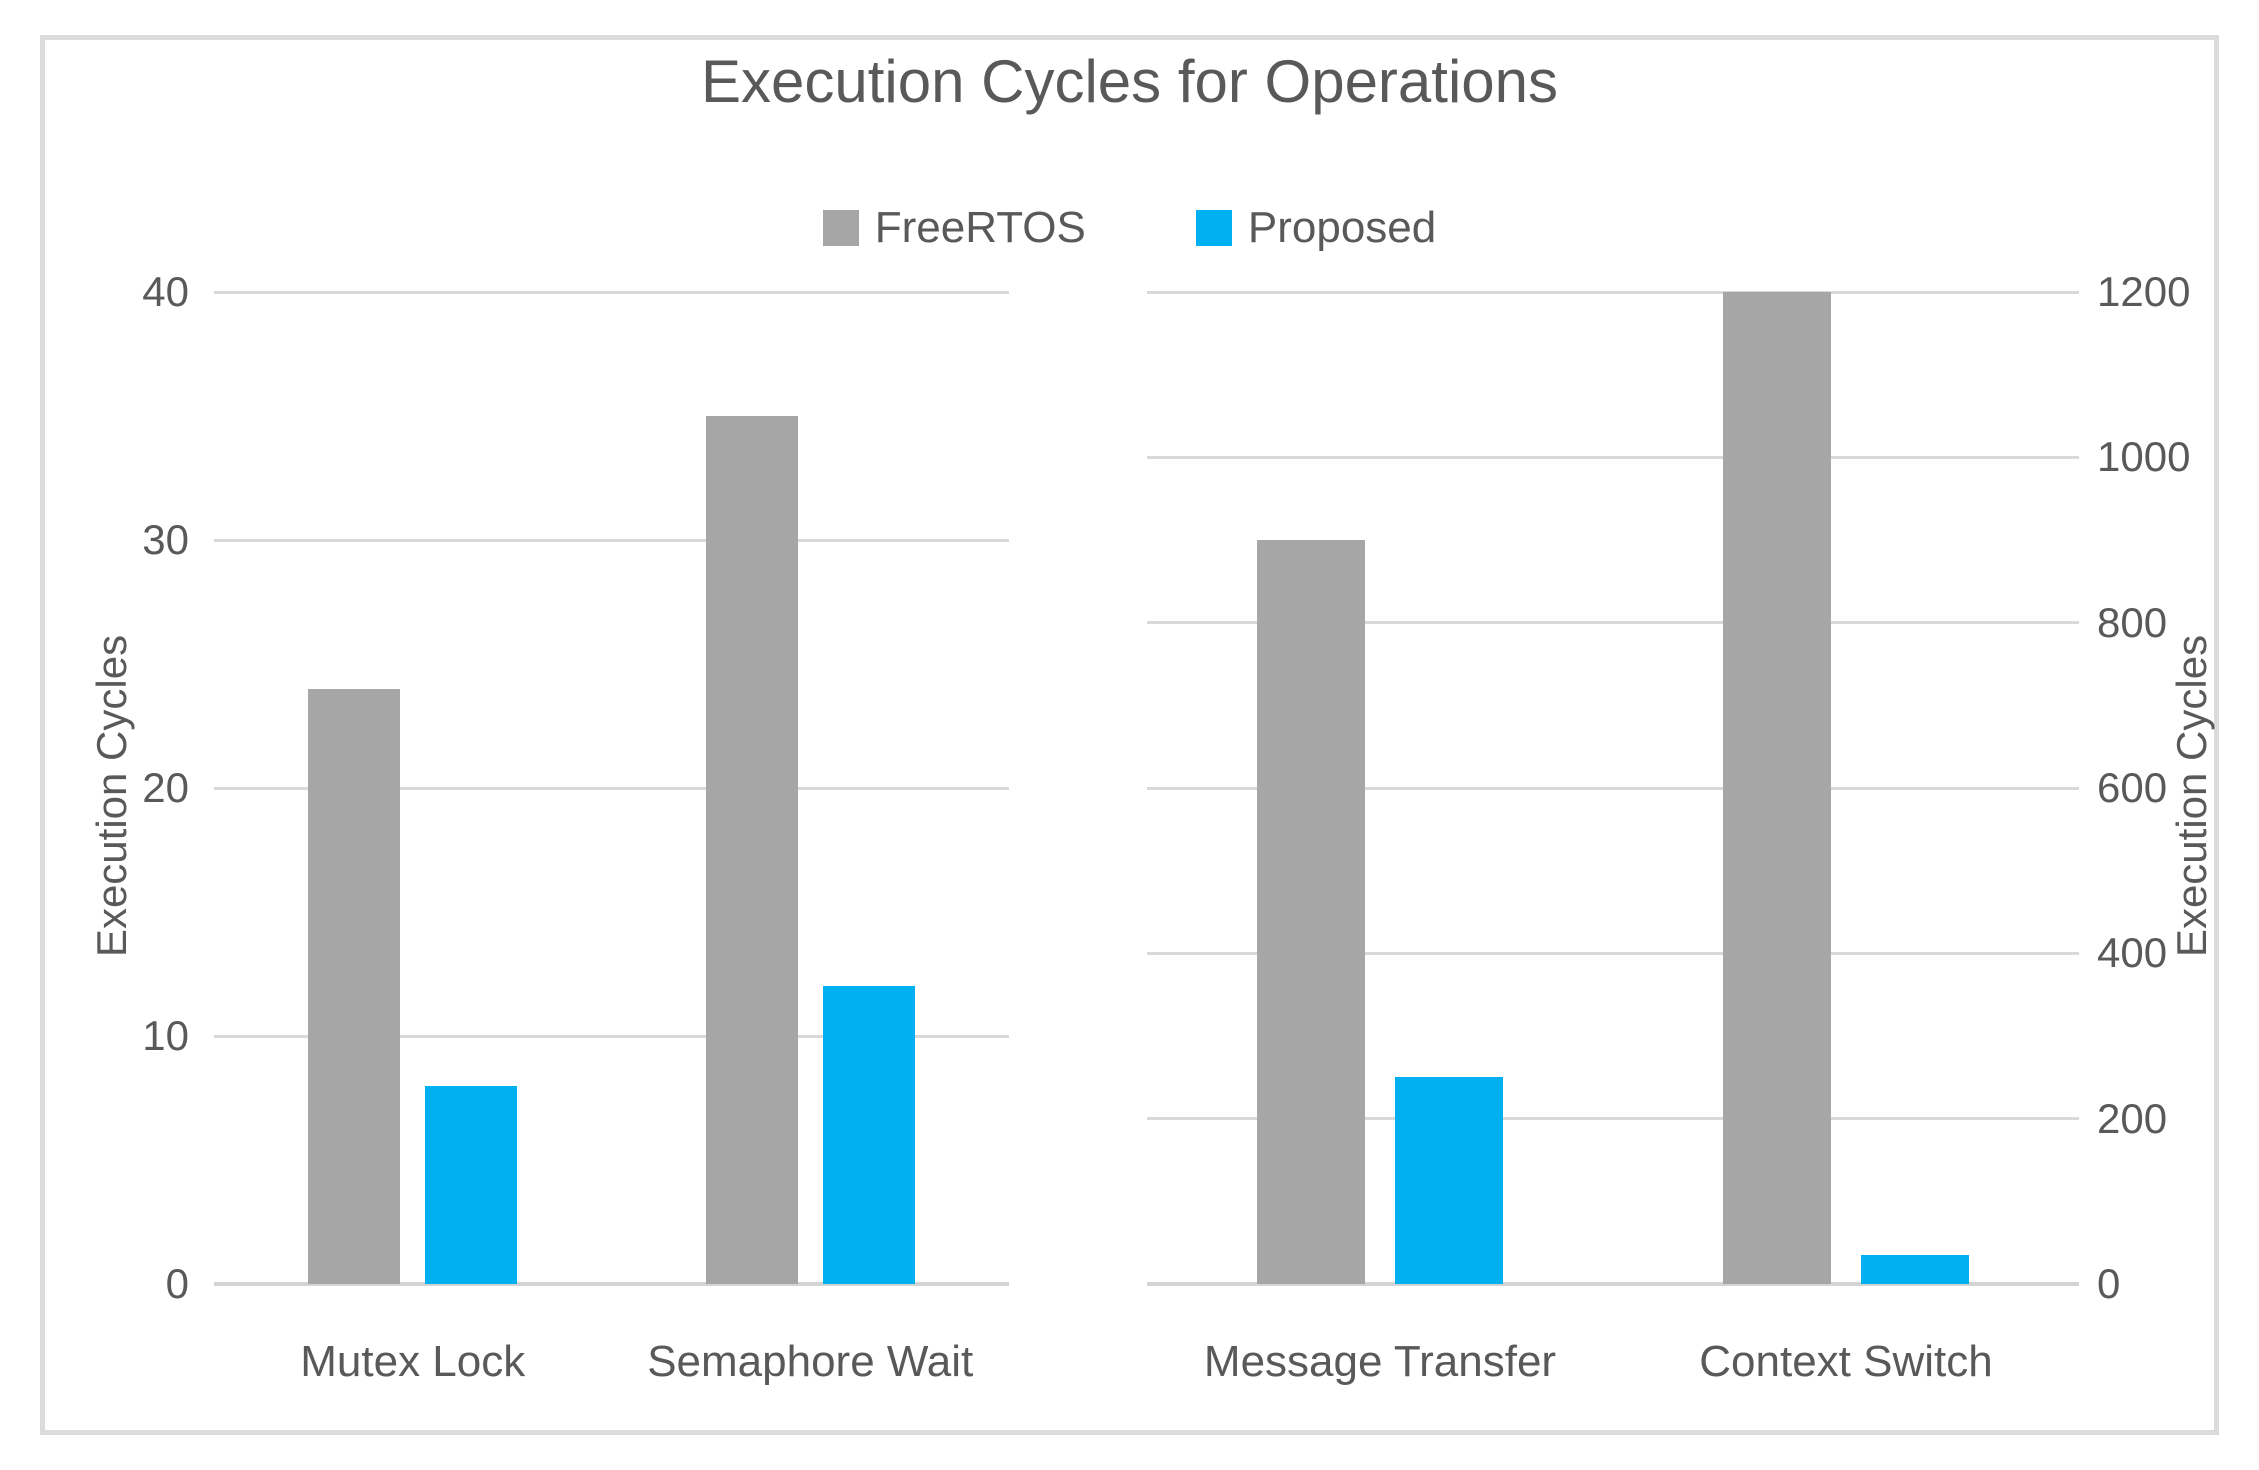 The height and width of the screenshot is (1470, 2259). What do you see at coordinates (165, 539) in the screenshot?
I see `y-tick-label-30: 30` at bounding box center [165, 539].